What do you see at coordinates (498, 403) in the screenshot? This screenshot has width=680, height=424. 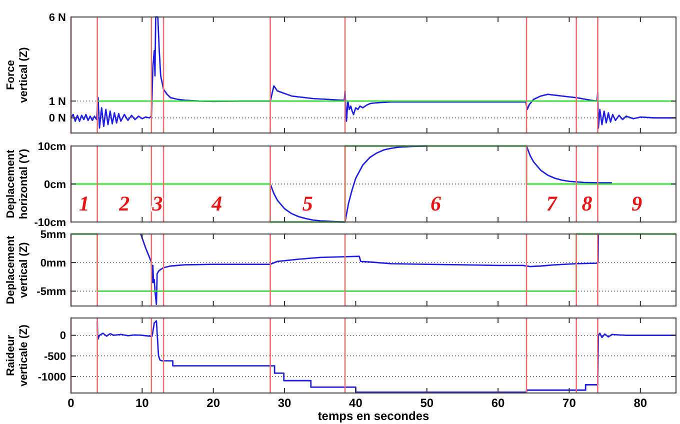 I see `x-tick-label: 60` at bounding box center [498, 403].